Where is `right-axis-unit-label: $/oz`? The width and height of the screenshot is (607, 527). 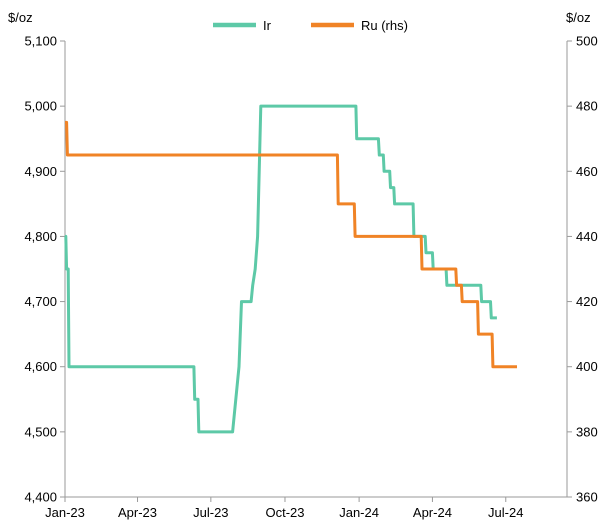 right-axis-unit-label: $/oz is located at coordinates (578, 17).